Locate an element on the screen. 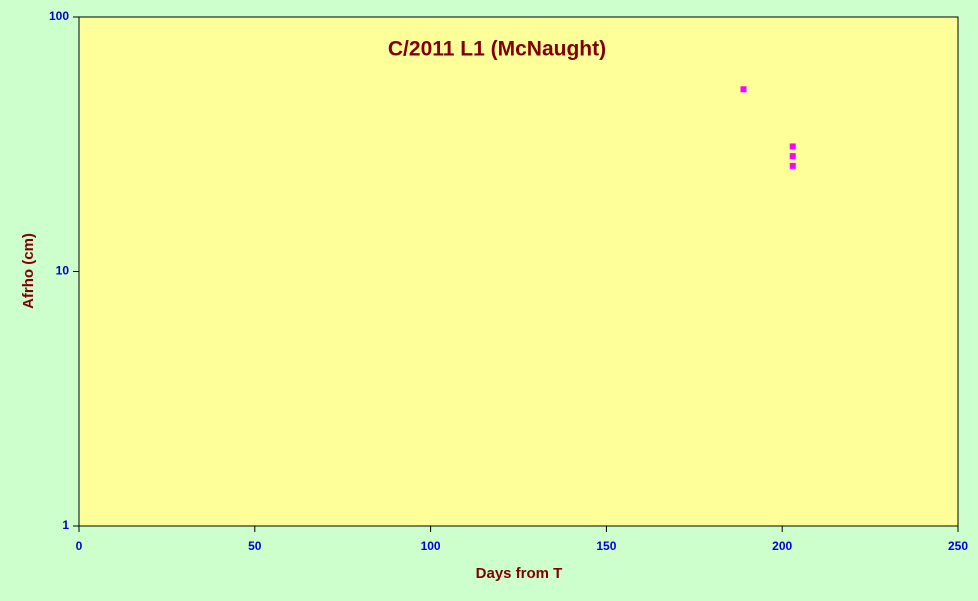 This screenshot has width=978, height=601. chart-title: C/2011 L1 (McNaught) is located at coordinates (497, 49).